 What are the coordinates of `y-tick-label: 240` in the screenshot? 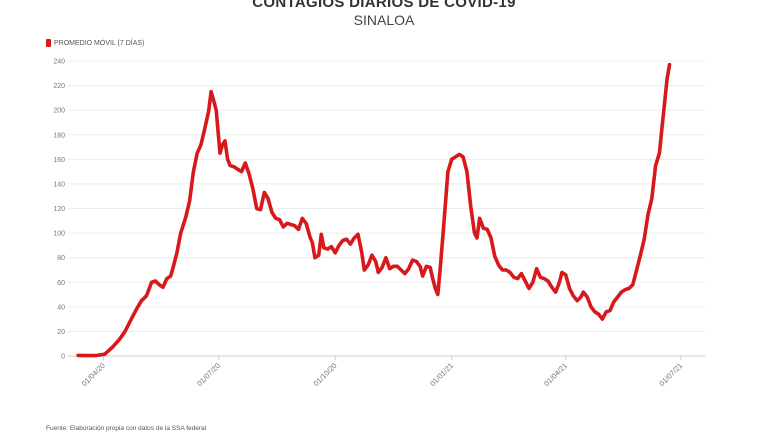 It's located at (59, 62).